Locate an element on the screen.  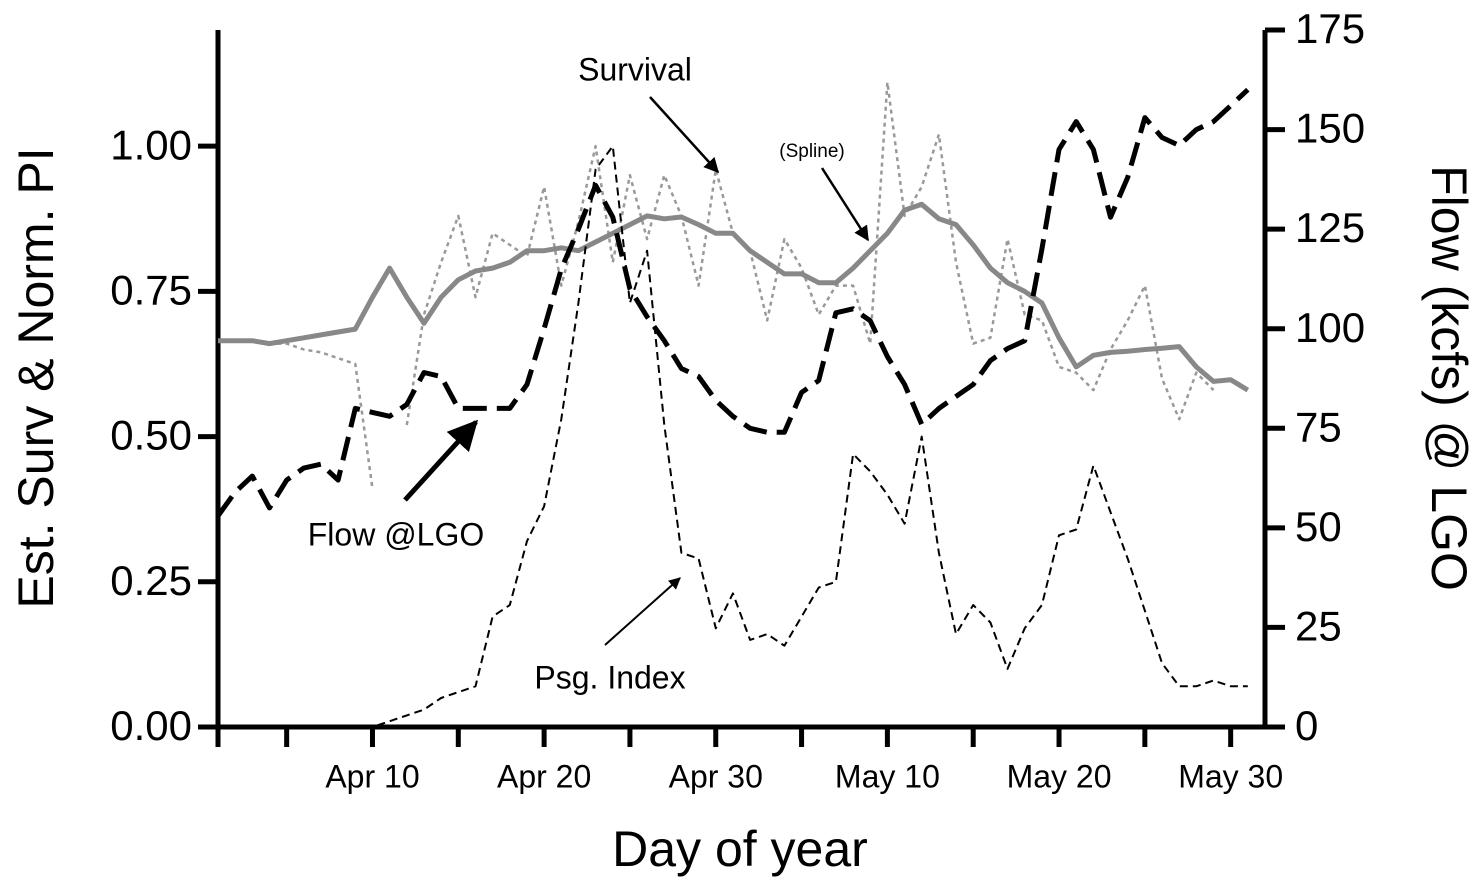
y-tick-label: 0.25 is located at coordinates (151, 580).